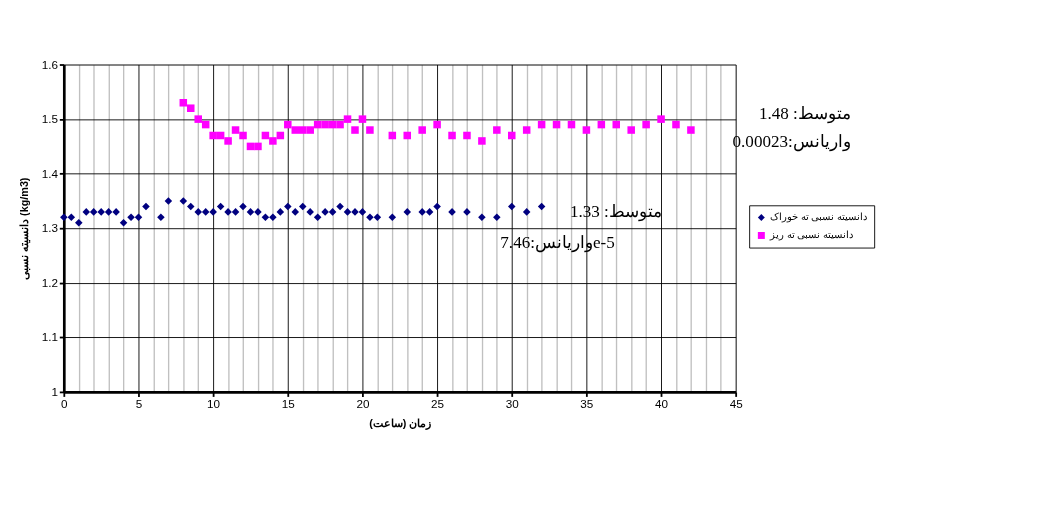 Image resolution: width=1046 pixels, height=510 pixels. Describe the element at coordinates (214, 403) in the screenshot. I see `x-tick-label: 10` at that location.